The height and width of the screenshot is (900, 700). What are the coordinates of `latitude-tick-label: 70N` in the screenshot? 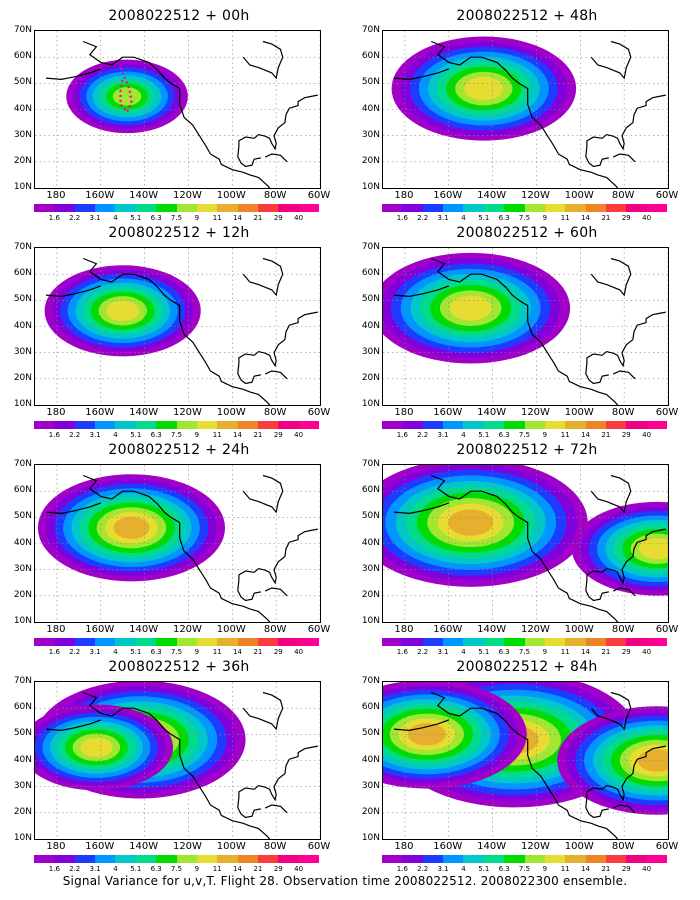 It's located at (370, 247).